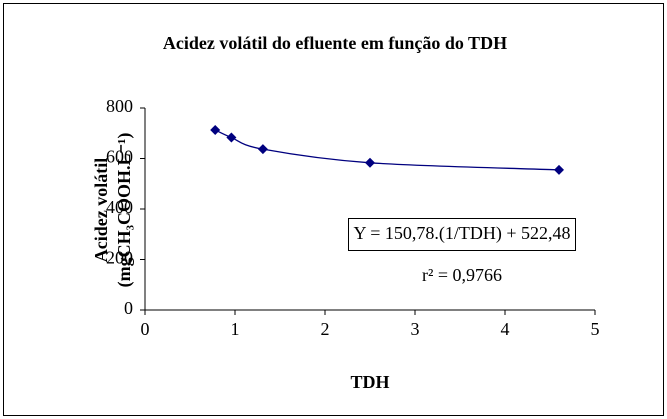 The height and width of the screenshot is (419, 667). What do you see at coordinates (119, 106) in the screenshot?
I see `y-tick-label: 800` at bounding box center [119, 106].